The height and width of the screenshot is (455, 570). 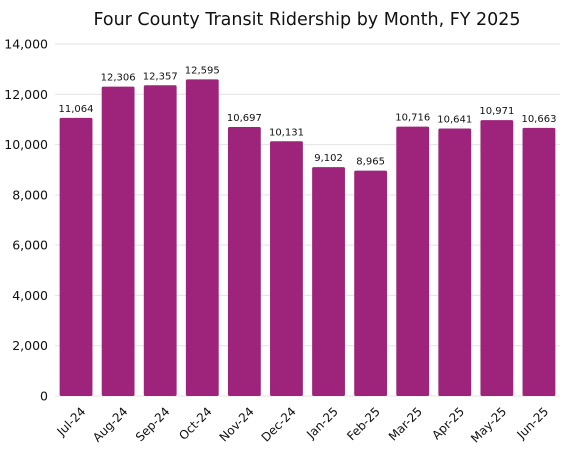 I want to click on x-tick-label: Mar-25, so click(x=405, y=423).